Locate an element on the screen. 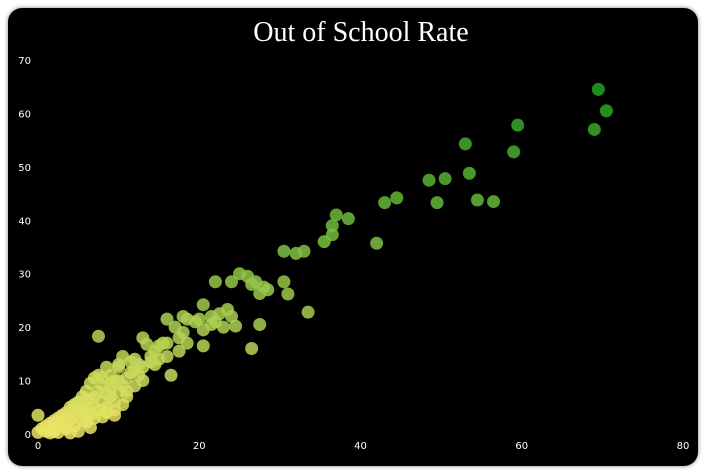 The height and width of the screenshot is (476, 709). y-tick-label: 20 is located at coordinates (24, 328).